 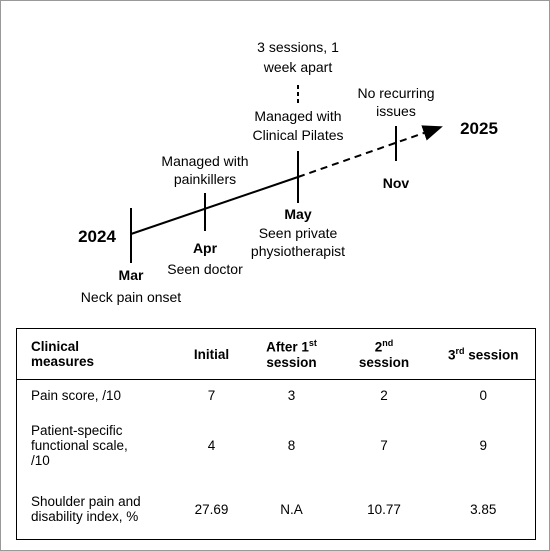 What do you see at coordinates (370, 151) in the screenshot?
I see `timeline-future` at bounding box center [370, 151].